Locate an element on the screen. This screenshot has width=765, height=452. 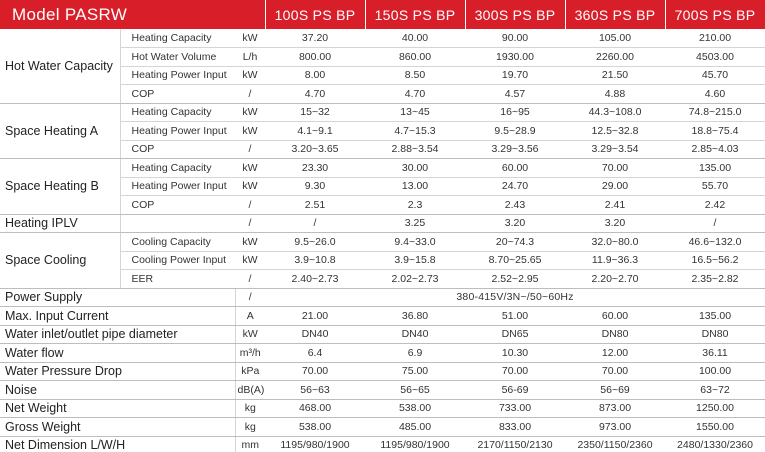
value-cell: 21.00 is located at coordinates (315, 316).